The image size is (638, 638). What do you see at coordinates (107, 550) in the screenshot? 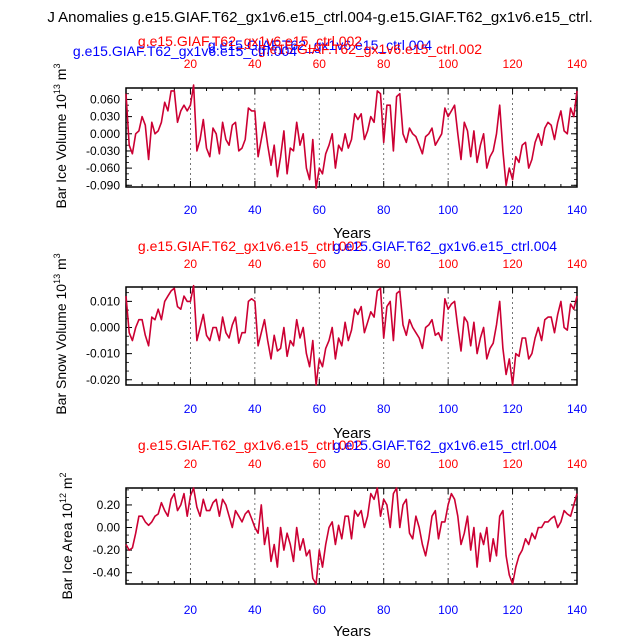
I see `y-tick-label: -0.20` at bounding box center [107, 550].